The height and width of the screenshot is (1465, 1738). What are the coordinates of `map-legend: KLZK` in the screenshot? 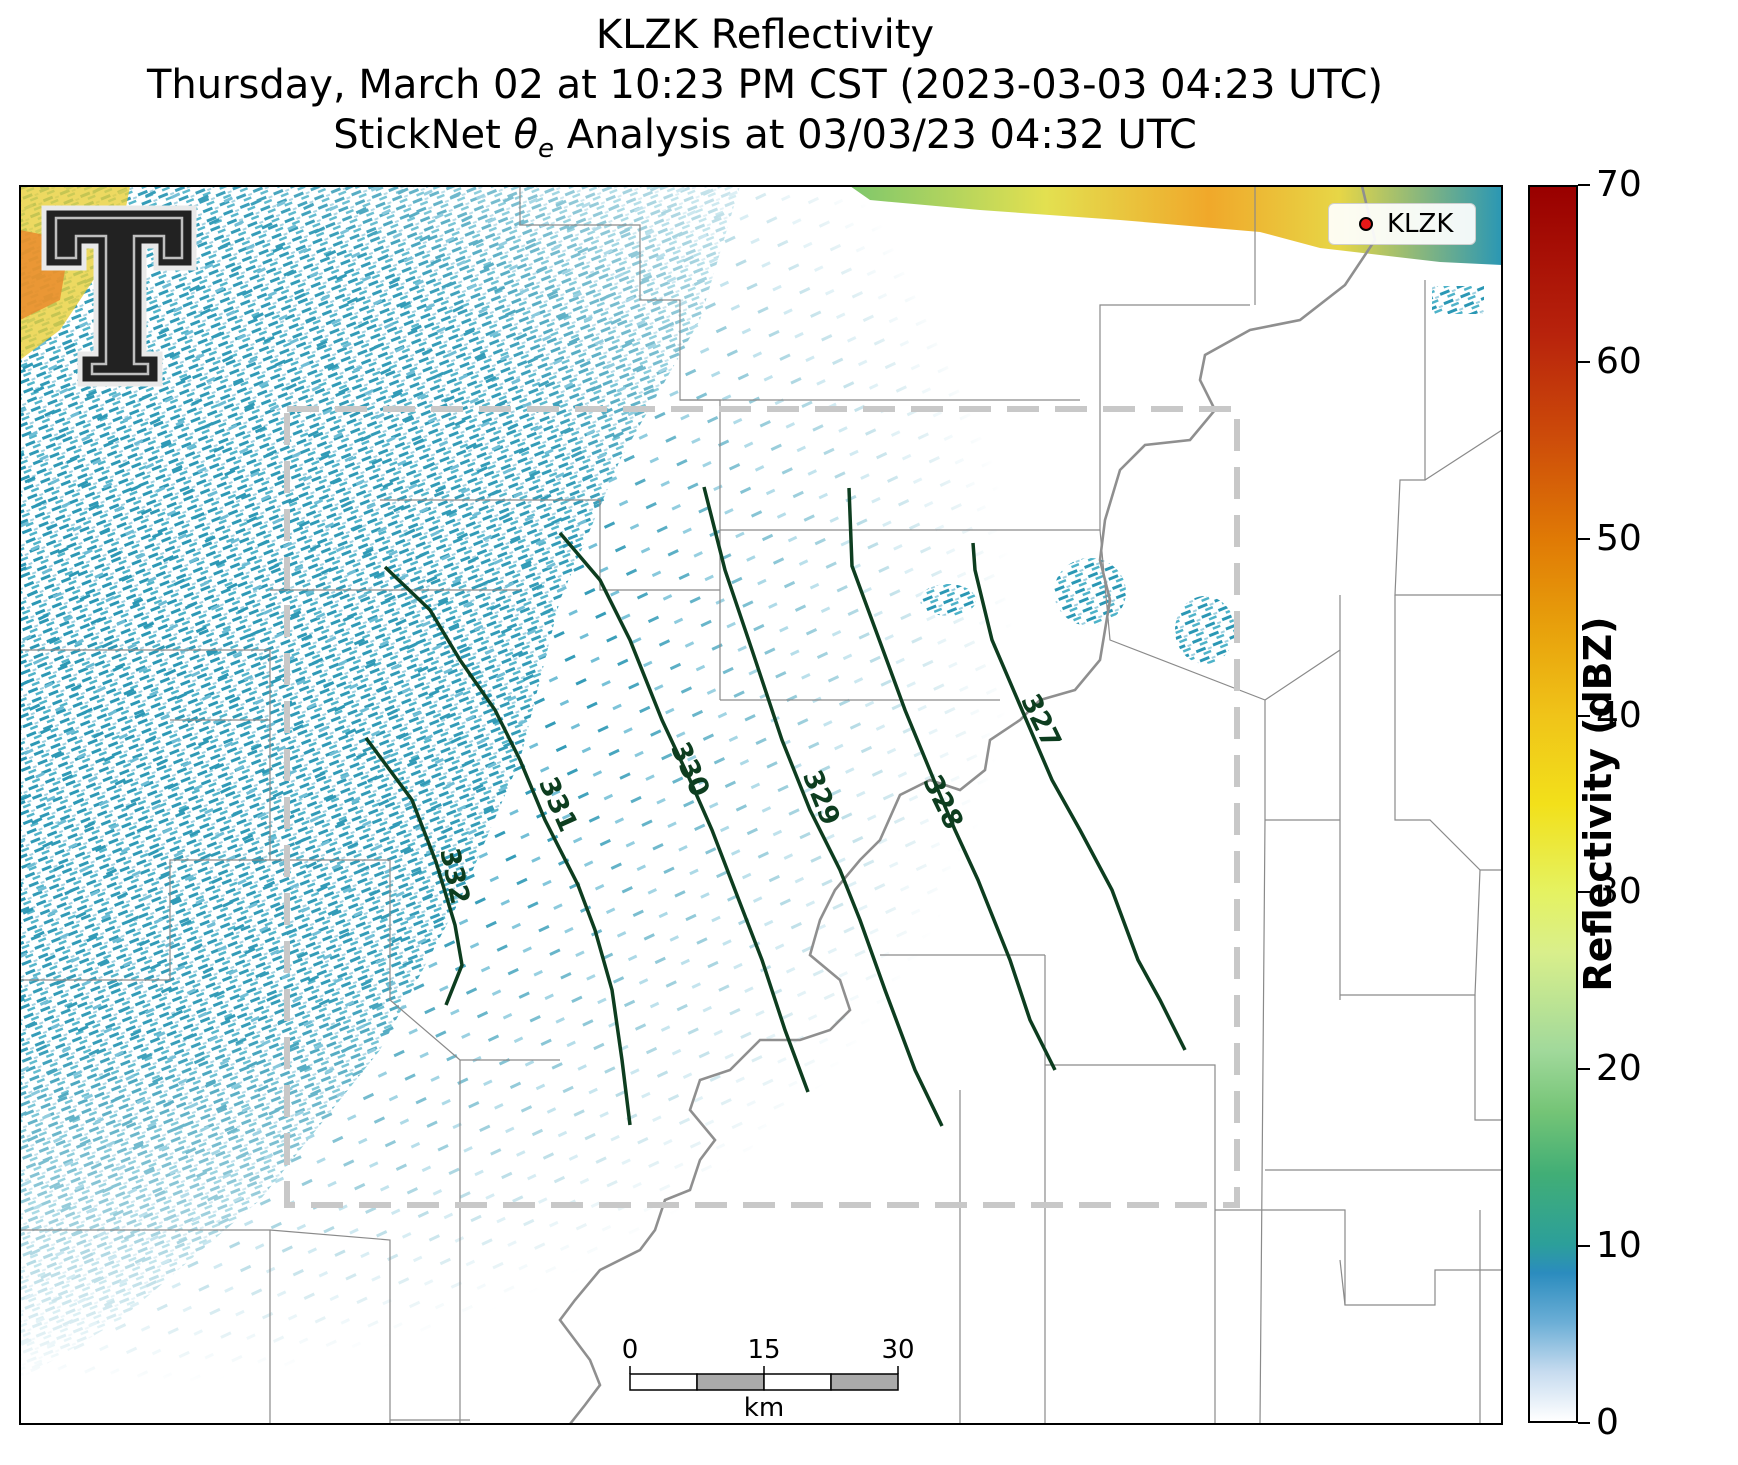 It's located at (1402, 224).